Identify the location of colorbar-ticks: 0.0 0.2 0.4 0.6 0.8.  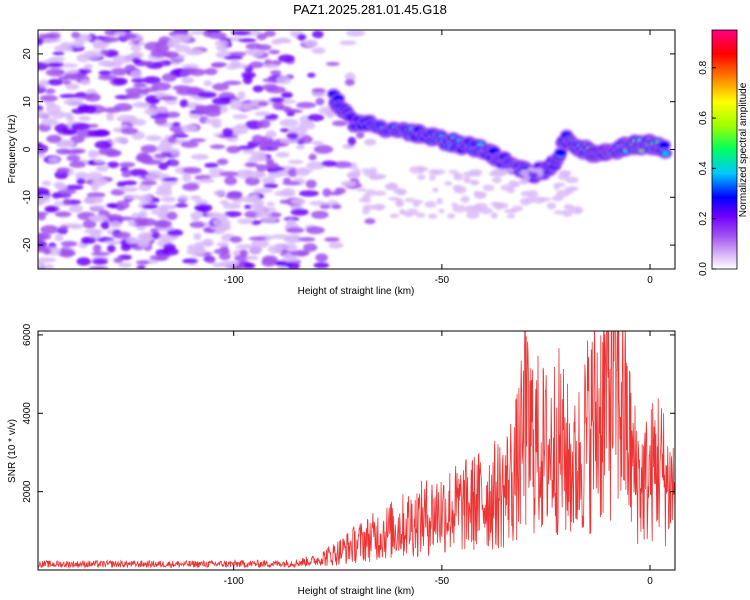
(707, 168).